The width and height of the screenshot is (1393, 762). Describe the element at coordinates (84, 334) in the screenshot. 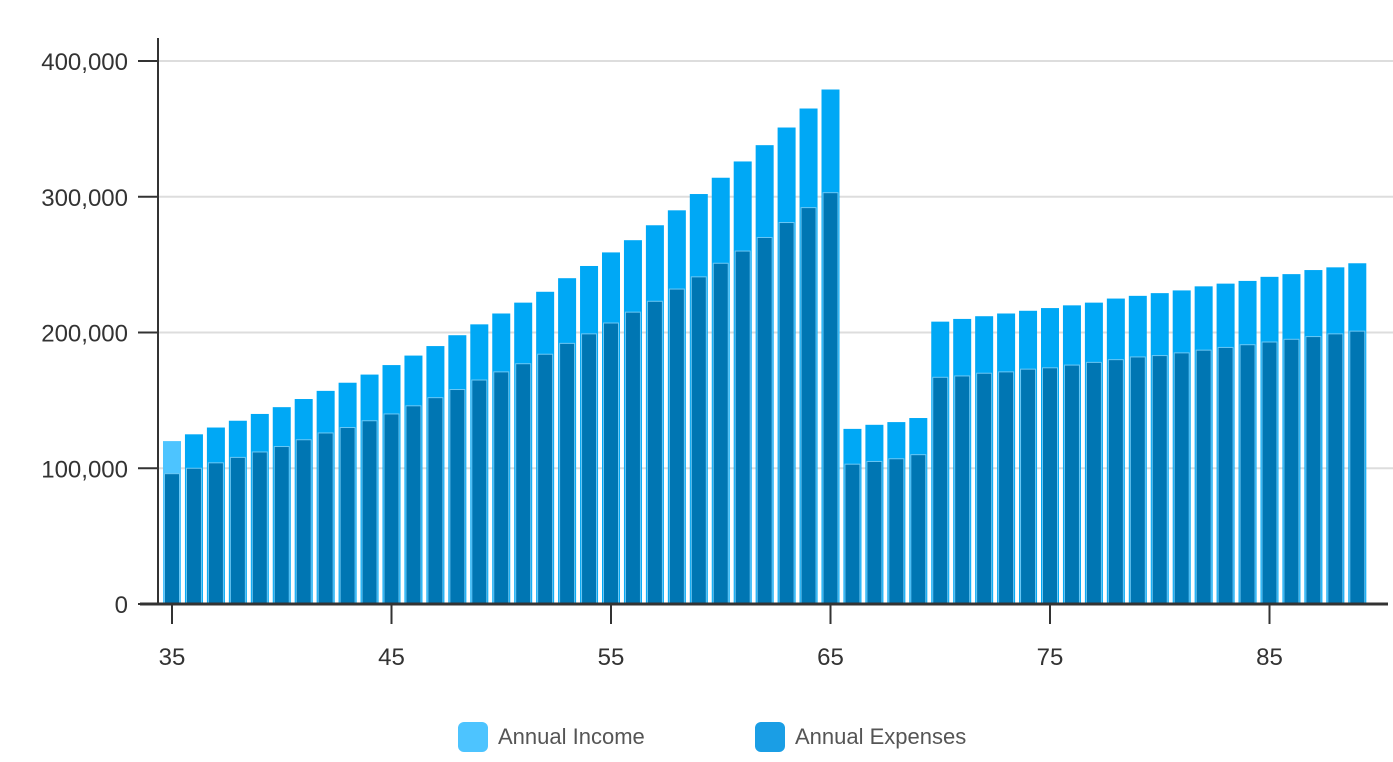

I see `y-tick-label: 200,000` at that location.